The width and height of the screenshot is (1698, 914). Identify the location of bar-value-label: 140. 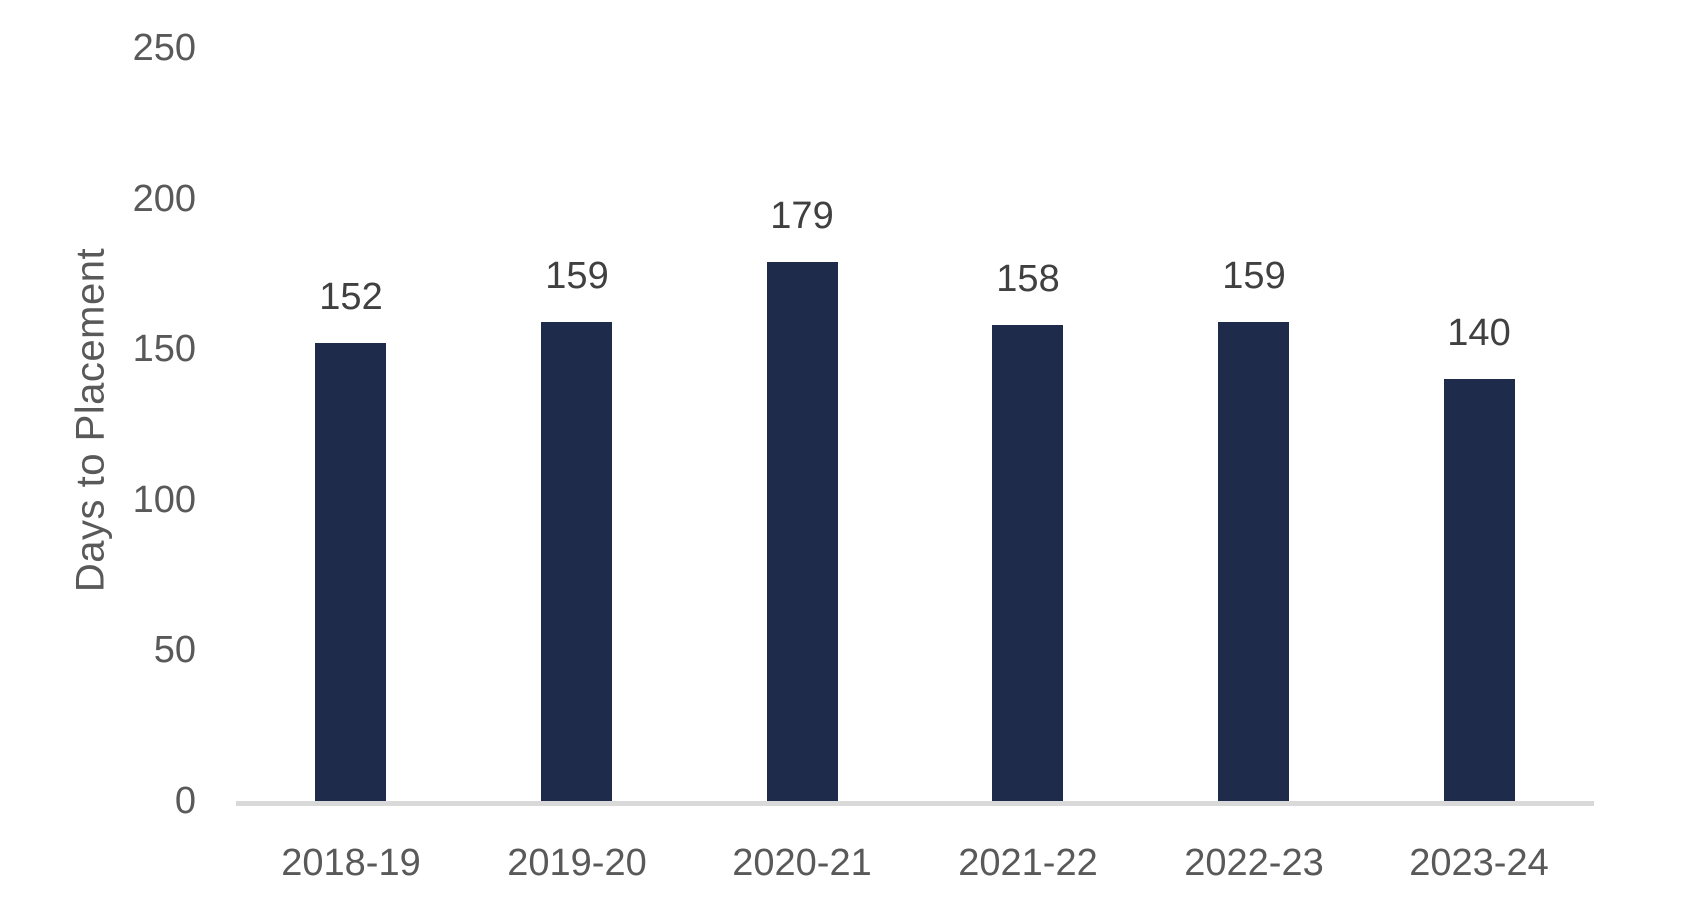
(1479, 333).